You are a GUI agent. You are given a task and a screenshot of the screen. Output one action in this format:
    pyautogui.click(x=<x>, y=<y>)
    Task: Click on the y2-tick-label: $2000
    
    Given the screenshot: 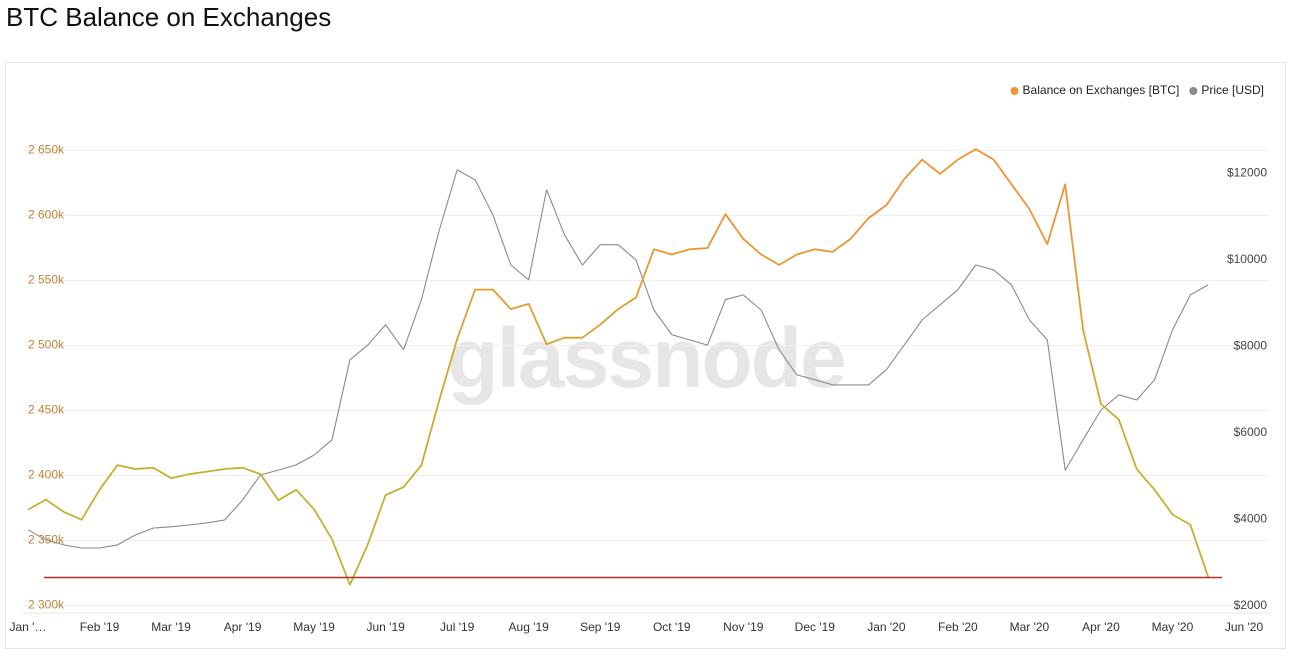 What is the action you would take?
    pyautogui.click(x=1251, y=605)
    